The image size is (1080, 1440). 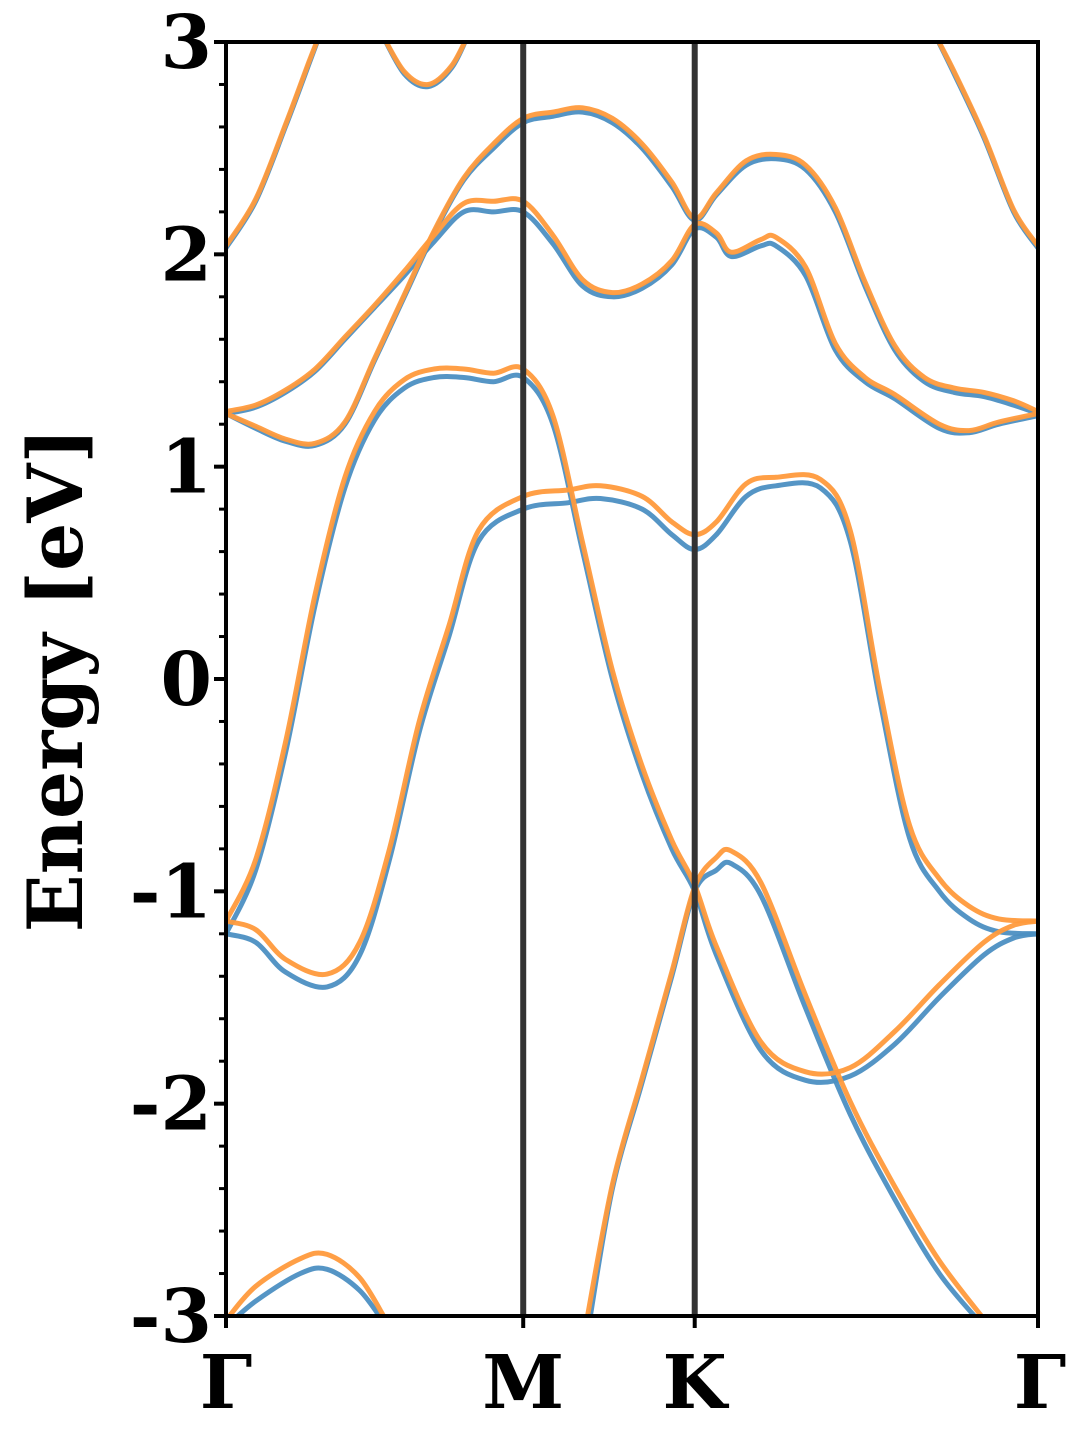 What do you see at coordinates (171, 892) in the screenshot?
I see `y-tick-label: -1` at bounding box center [171, 892].